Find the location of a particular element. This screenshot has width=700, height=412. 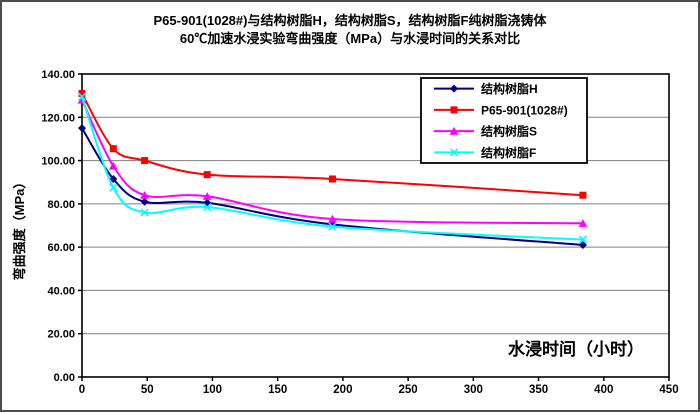

x-tick-label: 200 is located at coordinates (342, 390).